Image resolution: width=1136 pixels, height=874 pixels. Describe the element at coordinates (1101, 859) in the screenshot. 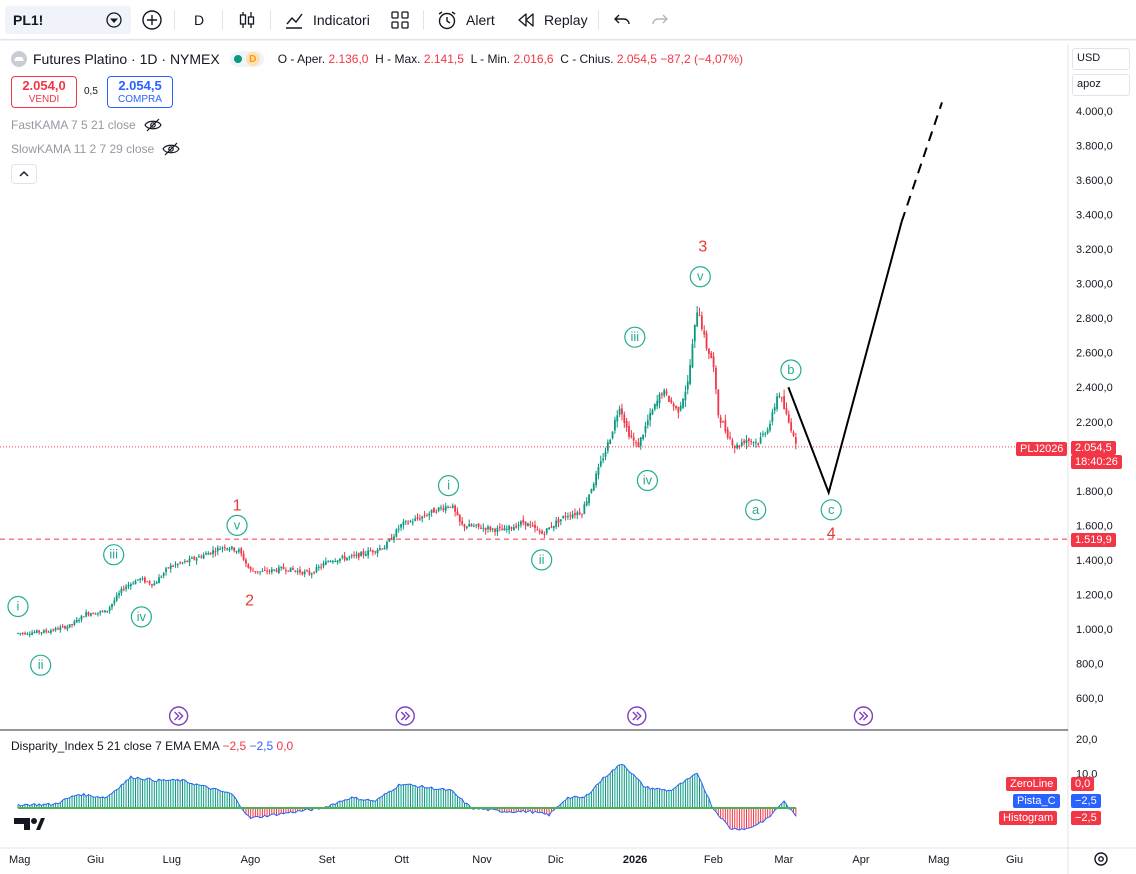

I see `settings-gear-icon` at that location.